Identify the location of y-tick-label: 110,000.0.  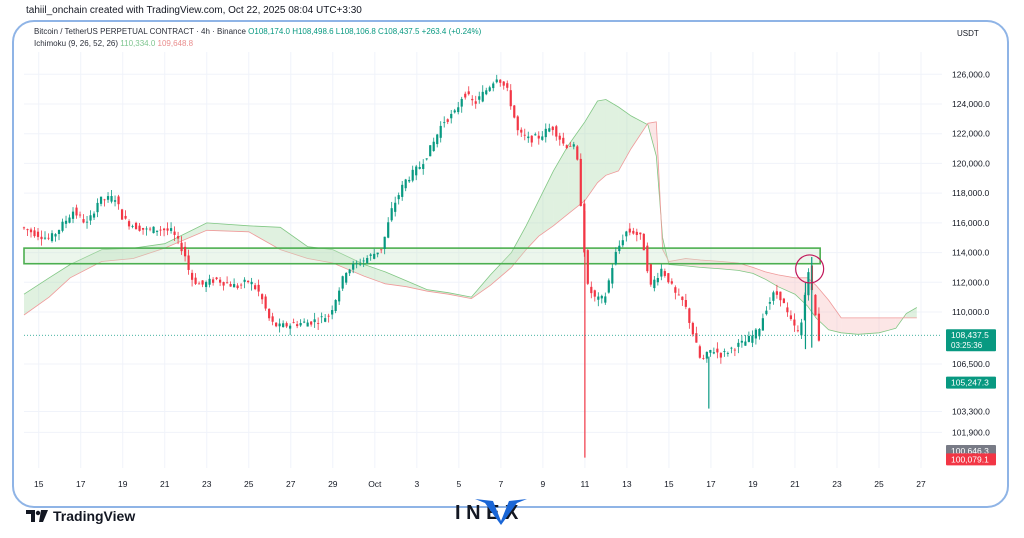
(970, 312).